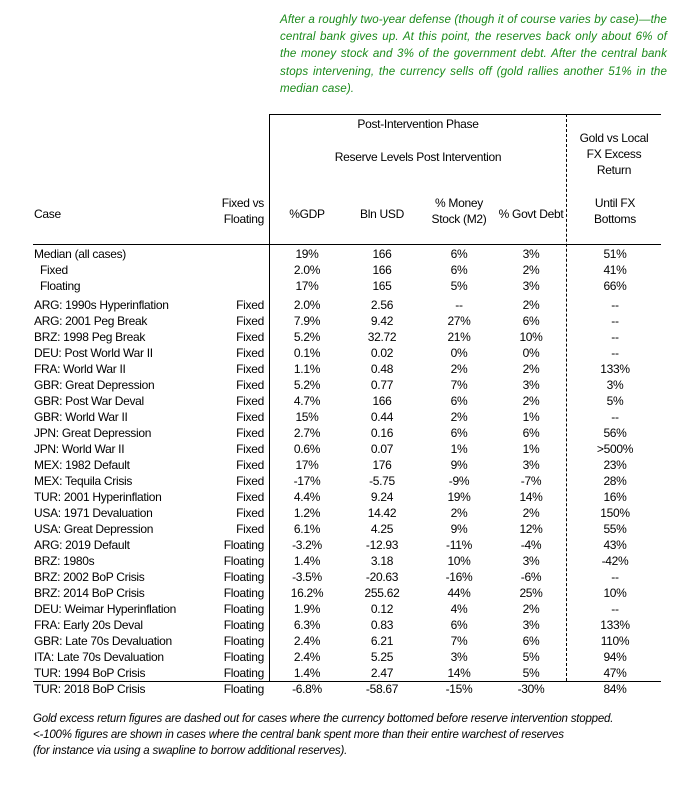 The height and width of the screenshot is (792, 675). What do you see at coordinates (382, 641) in the screenshot?
I see `cell-bln: 6.21` at bounding box center [382, 641].